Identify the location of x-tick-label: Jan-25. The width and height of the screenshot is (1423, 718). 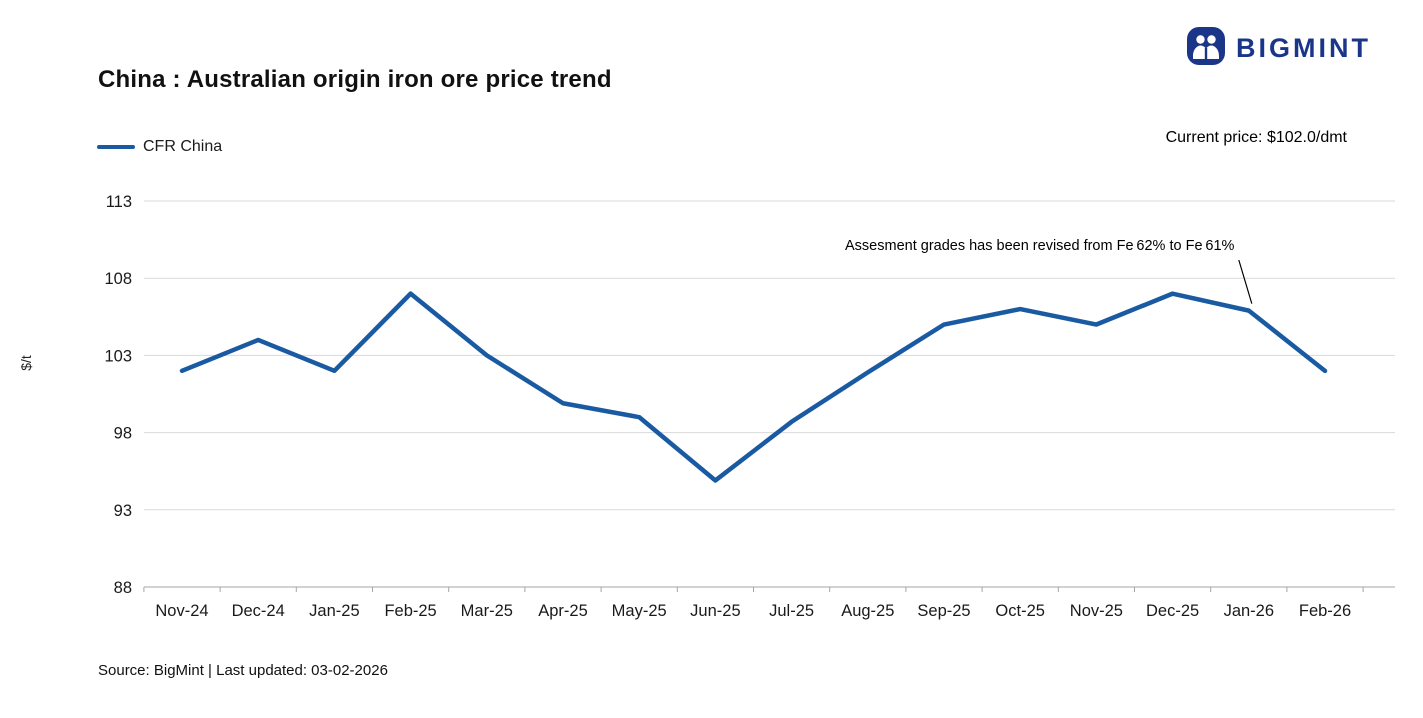
(334, 611).